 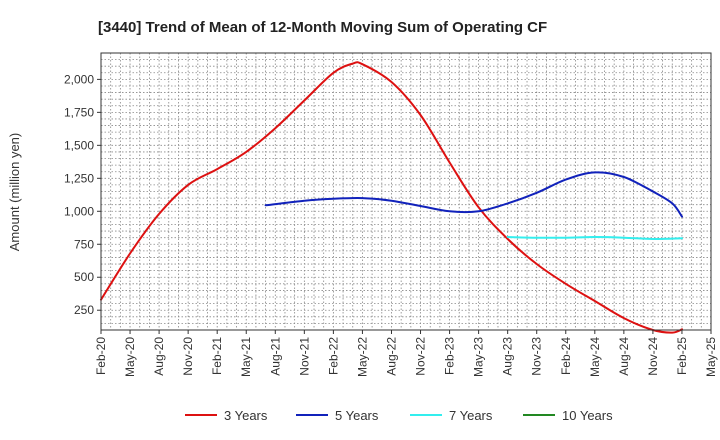 What do you see at coordinates (471, 415) in the screenshot?
I see `legend-label-7-years: 7 Years` at bounding box center [471, 415].